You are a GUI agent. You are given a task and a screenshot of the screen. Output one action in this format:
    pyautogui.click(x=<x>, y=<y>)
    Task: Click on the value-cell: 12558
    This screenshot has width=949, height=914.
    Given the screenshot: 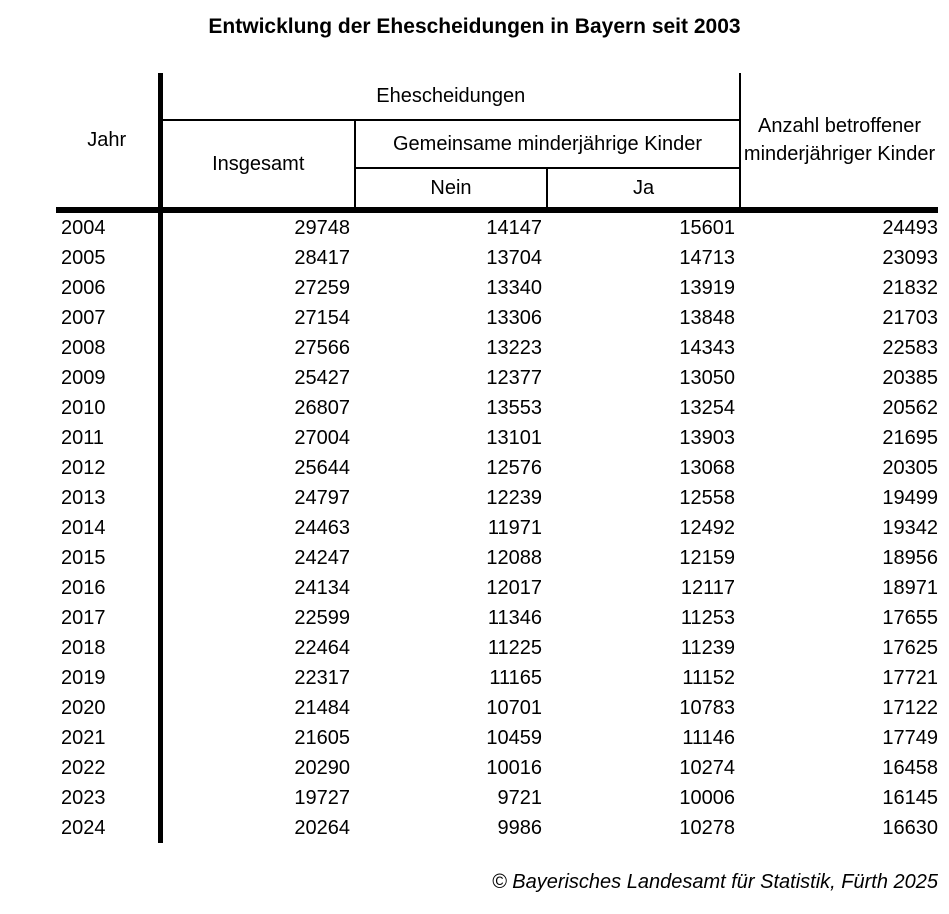 What is the action you would take?
    pyautogui.click(x=707, y=498)
    